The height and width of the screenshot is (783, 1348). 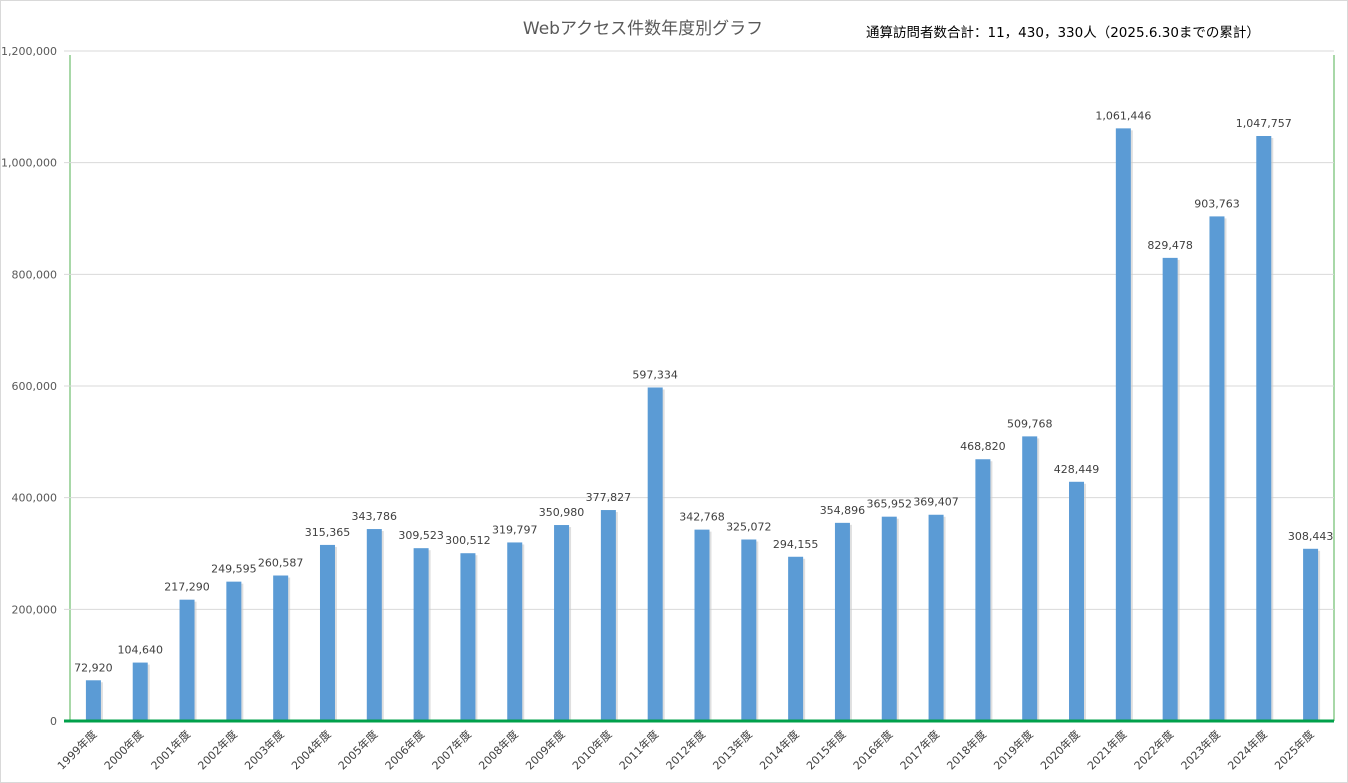 What do you see at coordinates (936, 502) in the screenshot?
I see `data-label: 369,407` at bounding box center [936, 502].